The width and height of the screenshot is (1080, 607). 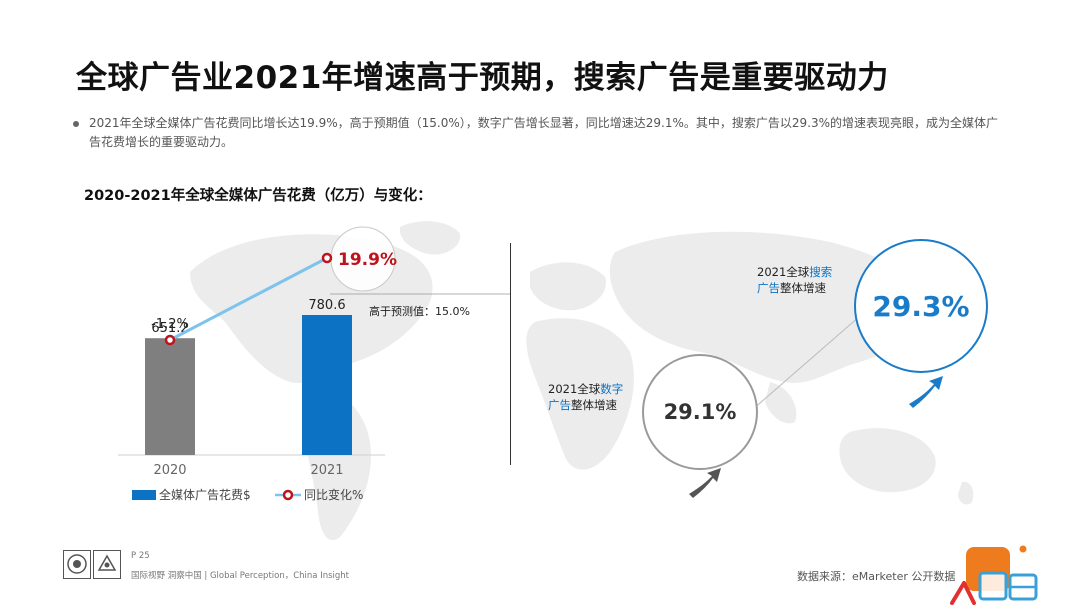 What do you see at coordinates (921, 306) in the screenshot?
I see `search-growth-circle: 29.3%` at bounding box center [921, 306].